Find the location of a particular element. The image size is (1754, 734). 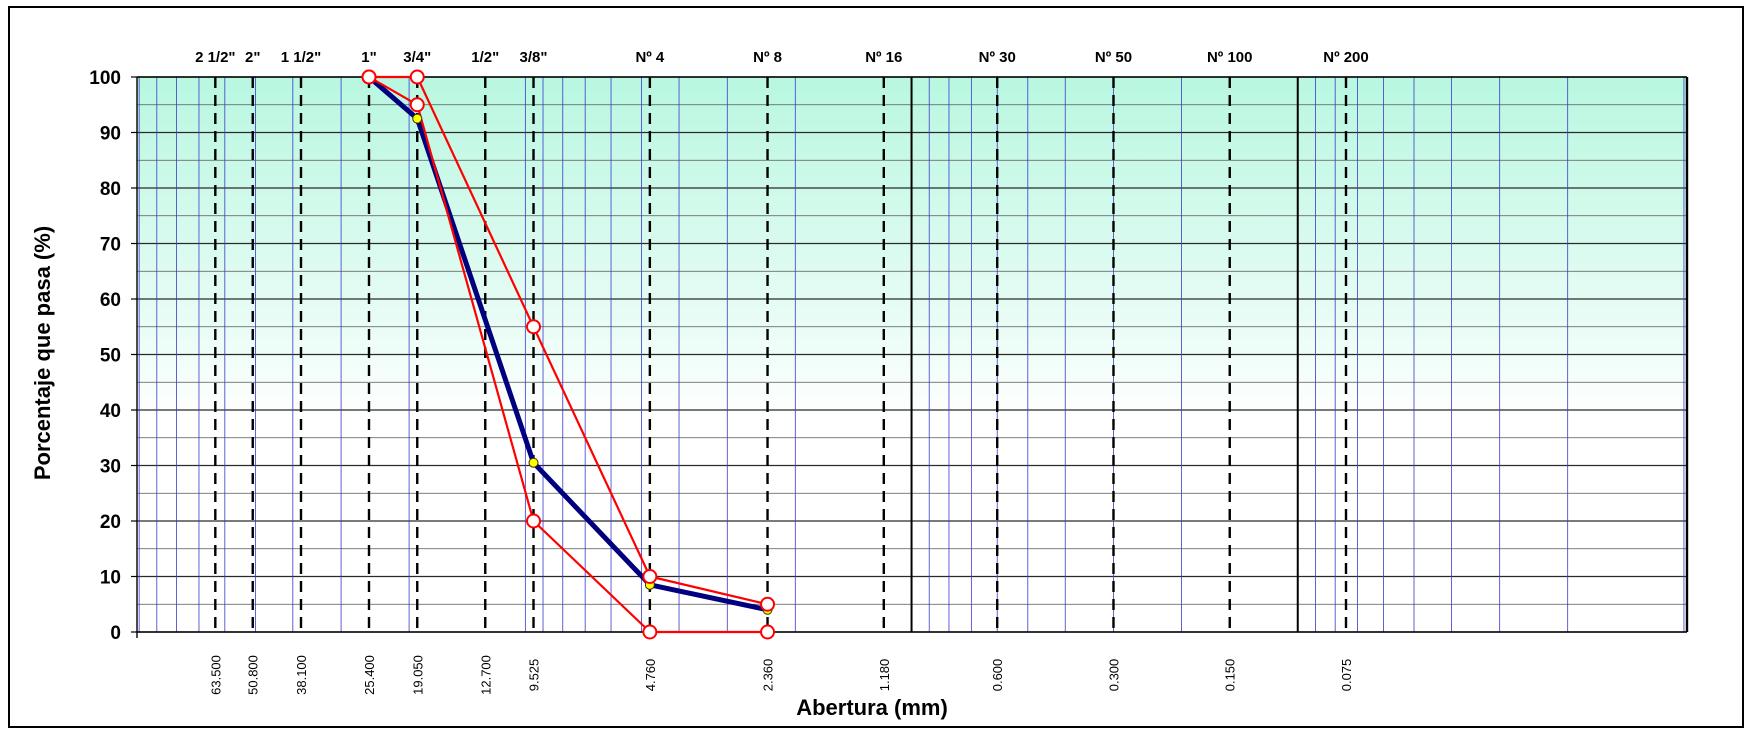

opening-label: 9.525 is located at coordinates (534, 675).